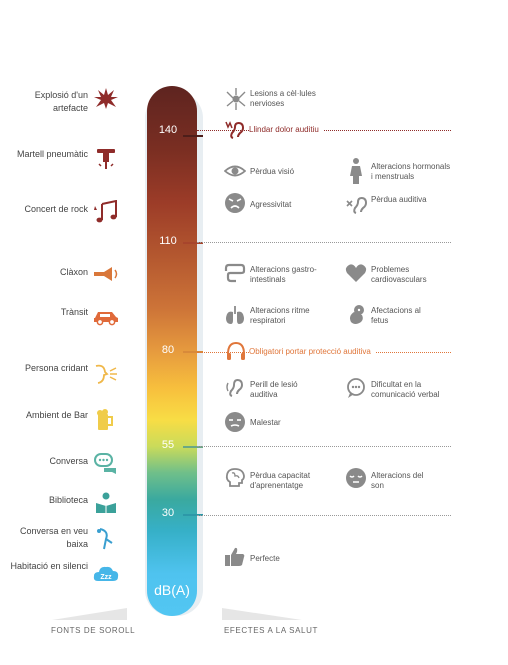 This screenshot has width=508, height=665. Describe the element at coordinates (262, 614) in the screenshot. I see `footer-shadow-right` at that location.